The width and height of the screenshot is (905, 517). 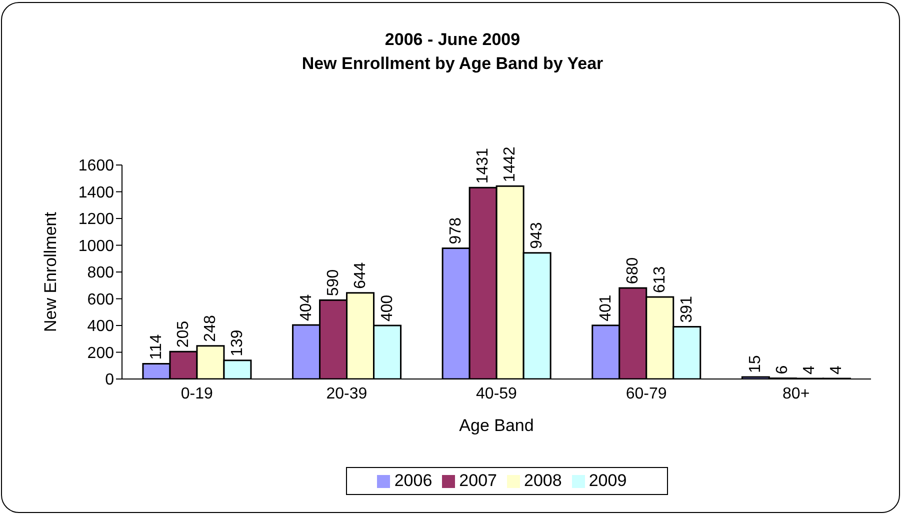 What do you see at coordinates (687, 309) in the screenshot?
I see `data-label: 391` at bounding box center [687, 309].